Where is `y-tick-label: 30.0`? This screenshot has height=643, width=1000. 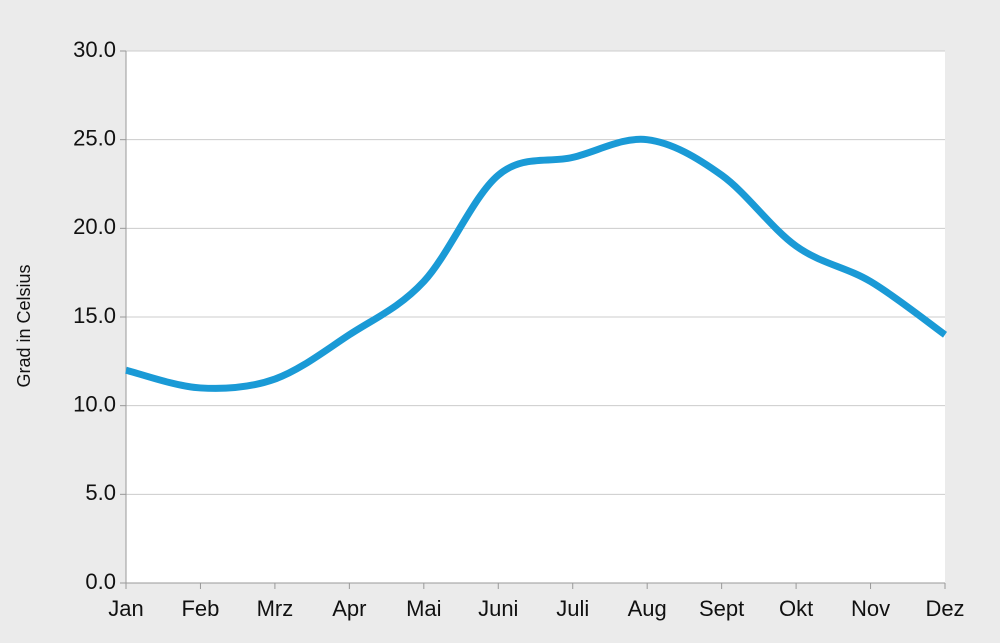 y-tick-label: 30.0 is located at coordinates (94, 49).